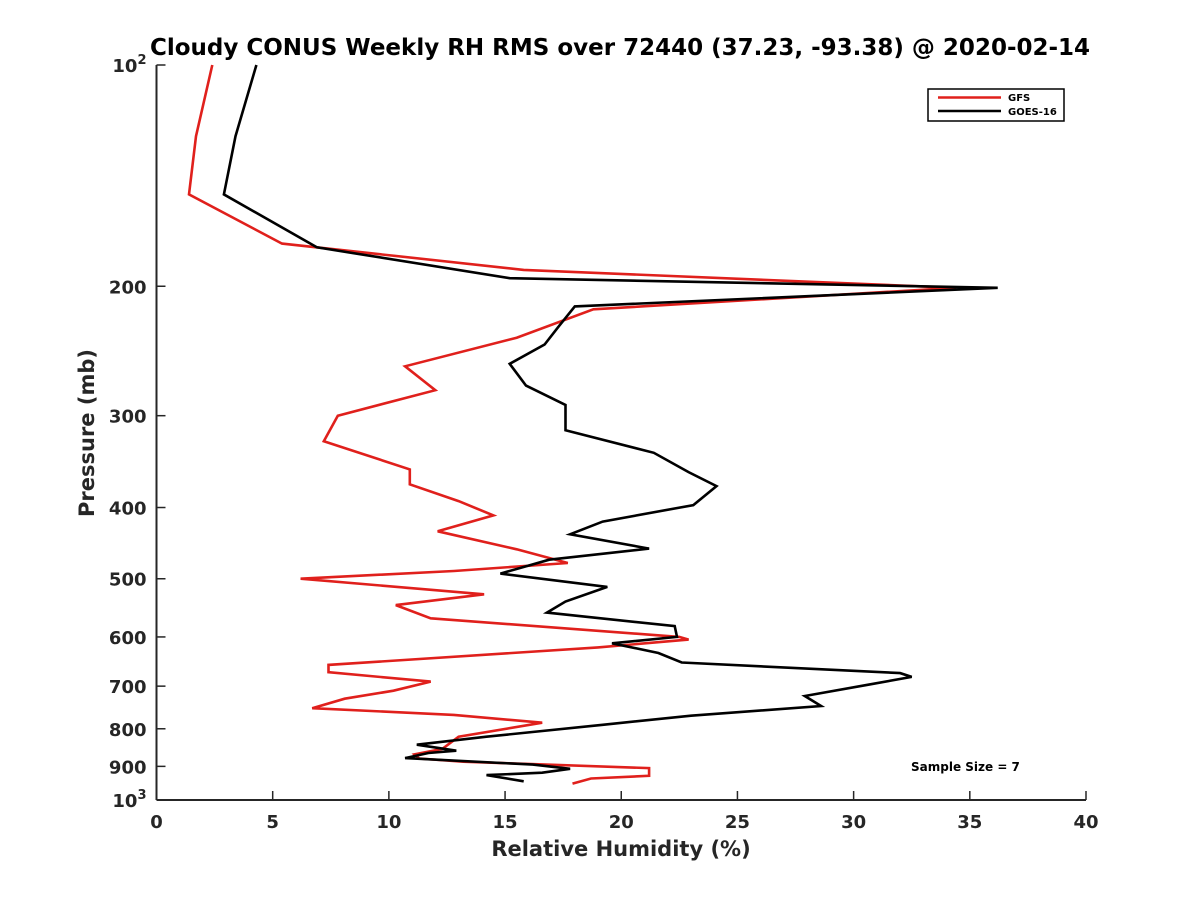  What do you see at coordinates (965, 767) in the screenshot?
I see `sample-size-annotation: Sample Size = 7` at bounding box center [965, 767].